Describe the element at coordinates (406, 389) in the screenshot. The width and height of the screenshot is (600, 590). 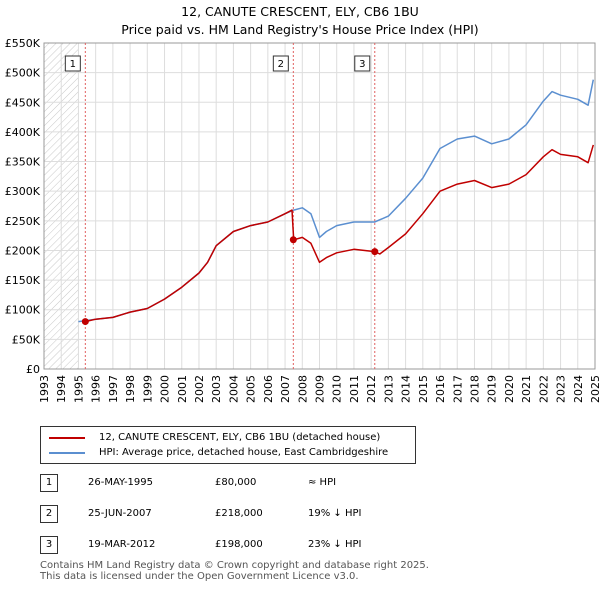
I see `x-tick-label: 2014` at that location.